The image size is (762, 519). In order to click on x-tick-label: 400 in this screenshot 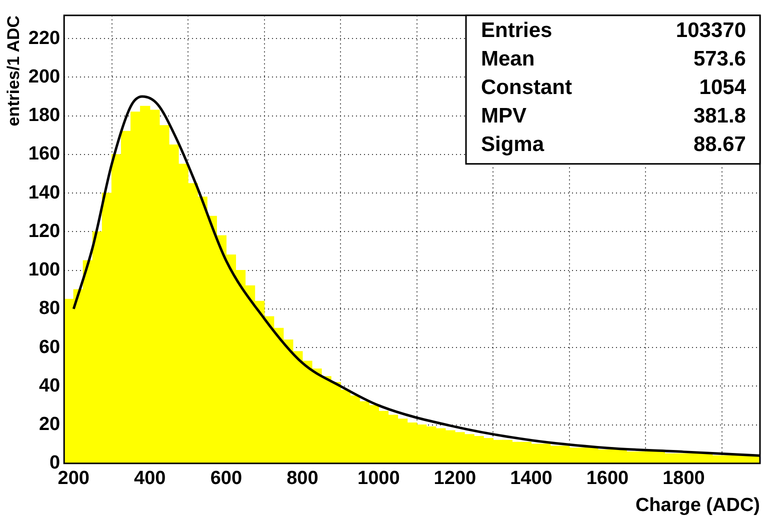, I will do `click(150, 479)`.